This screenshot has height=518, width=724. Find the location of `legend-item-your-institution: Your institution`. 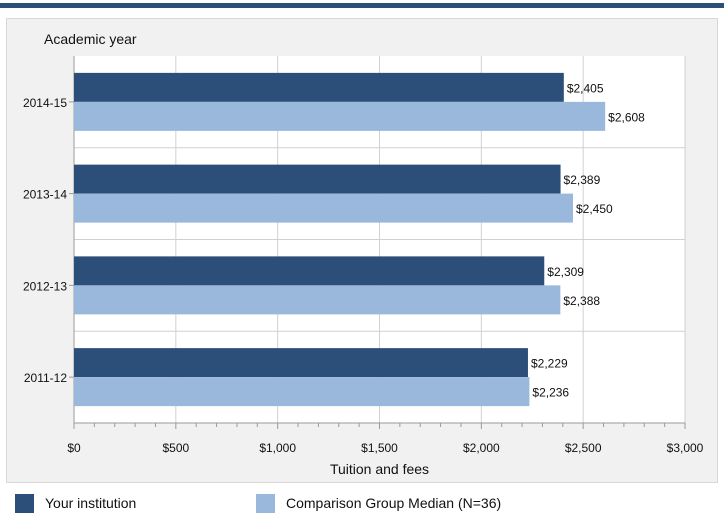

legend-item-your-institution: Your institution is located at coordinates (75, 503).